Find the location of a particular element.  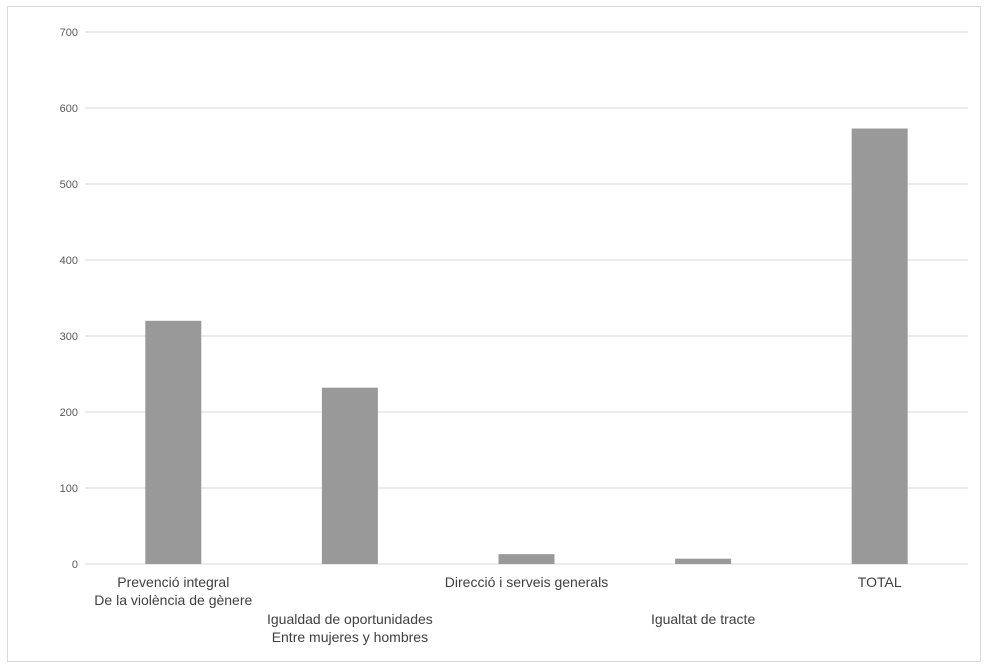

y-axis-ticks: 0 100 200 300 400 500 600 700 is located at coordinates (69, 299).